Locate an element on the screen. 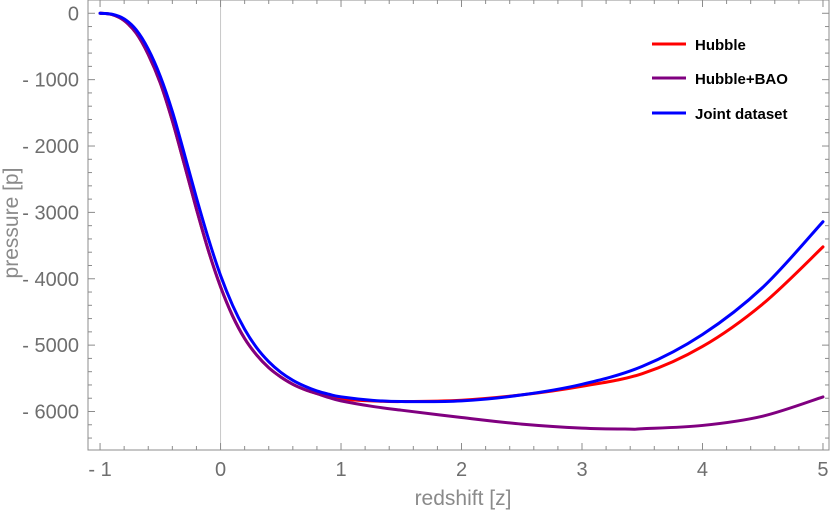  legend: Hubble Hubble+BAO Joint dataset is located at coordinates (720, 80).